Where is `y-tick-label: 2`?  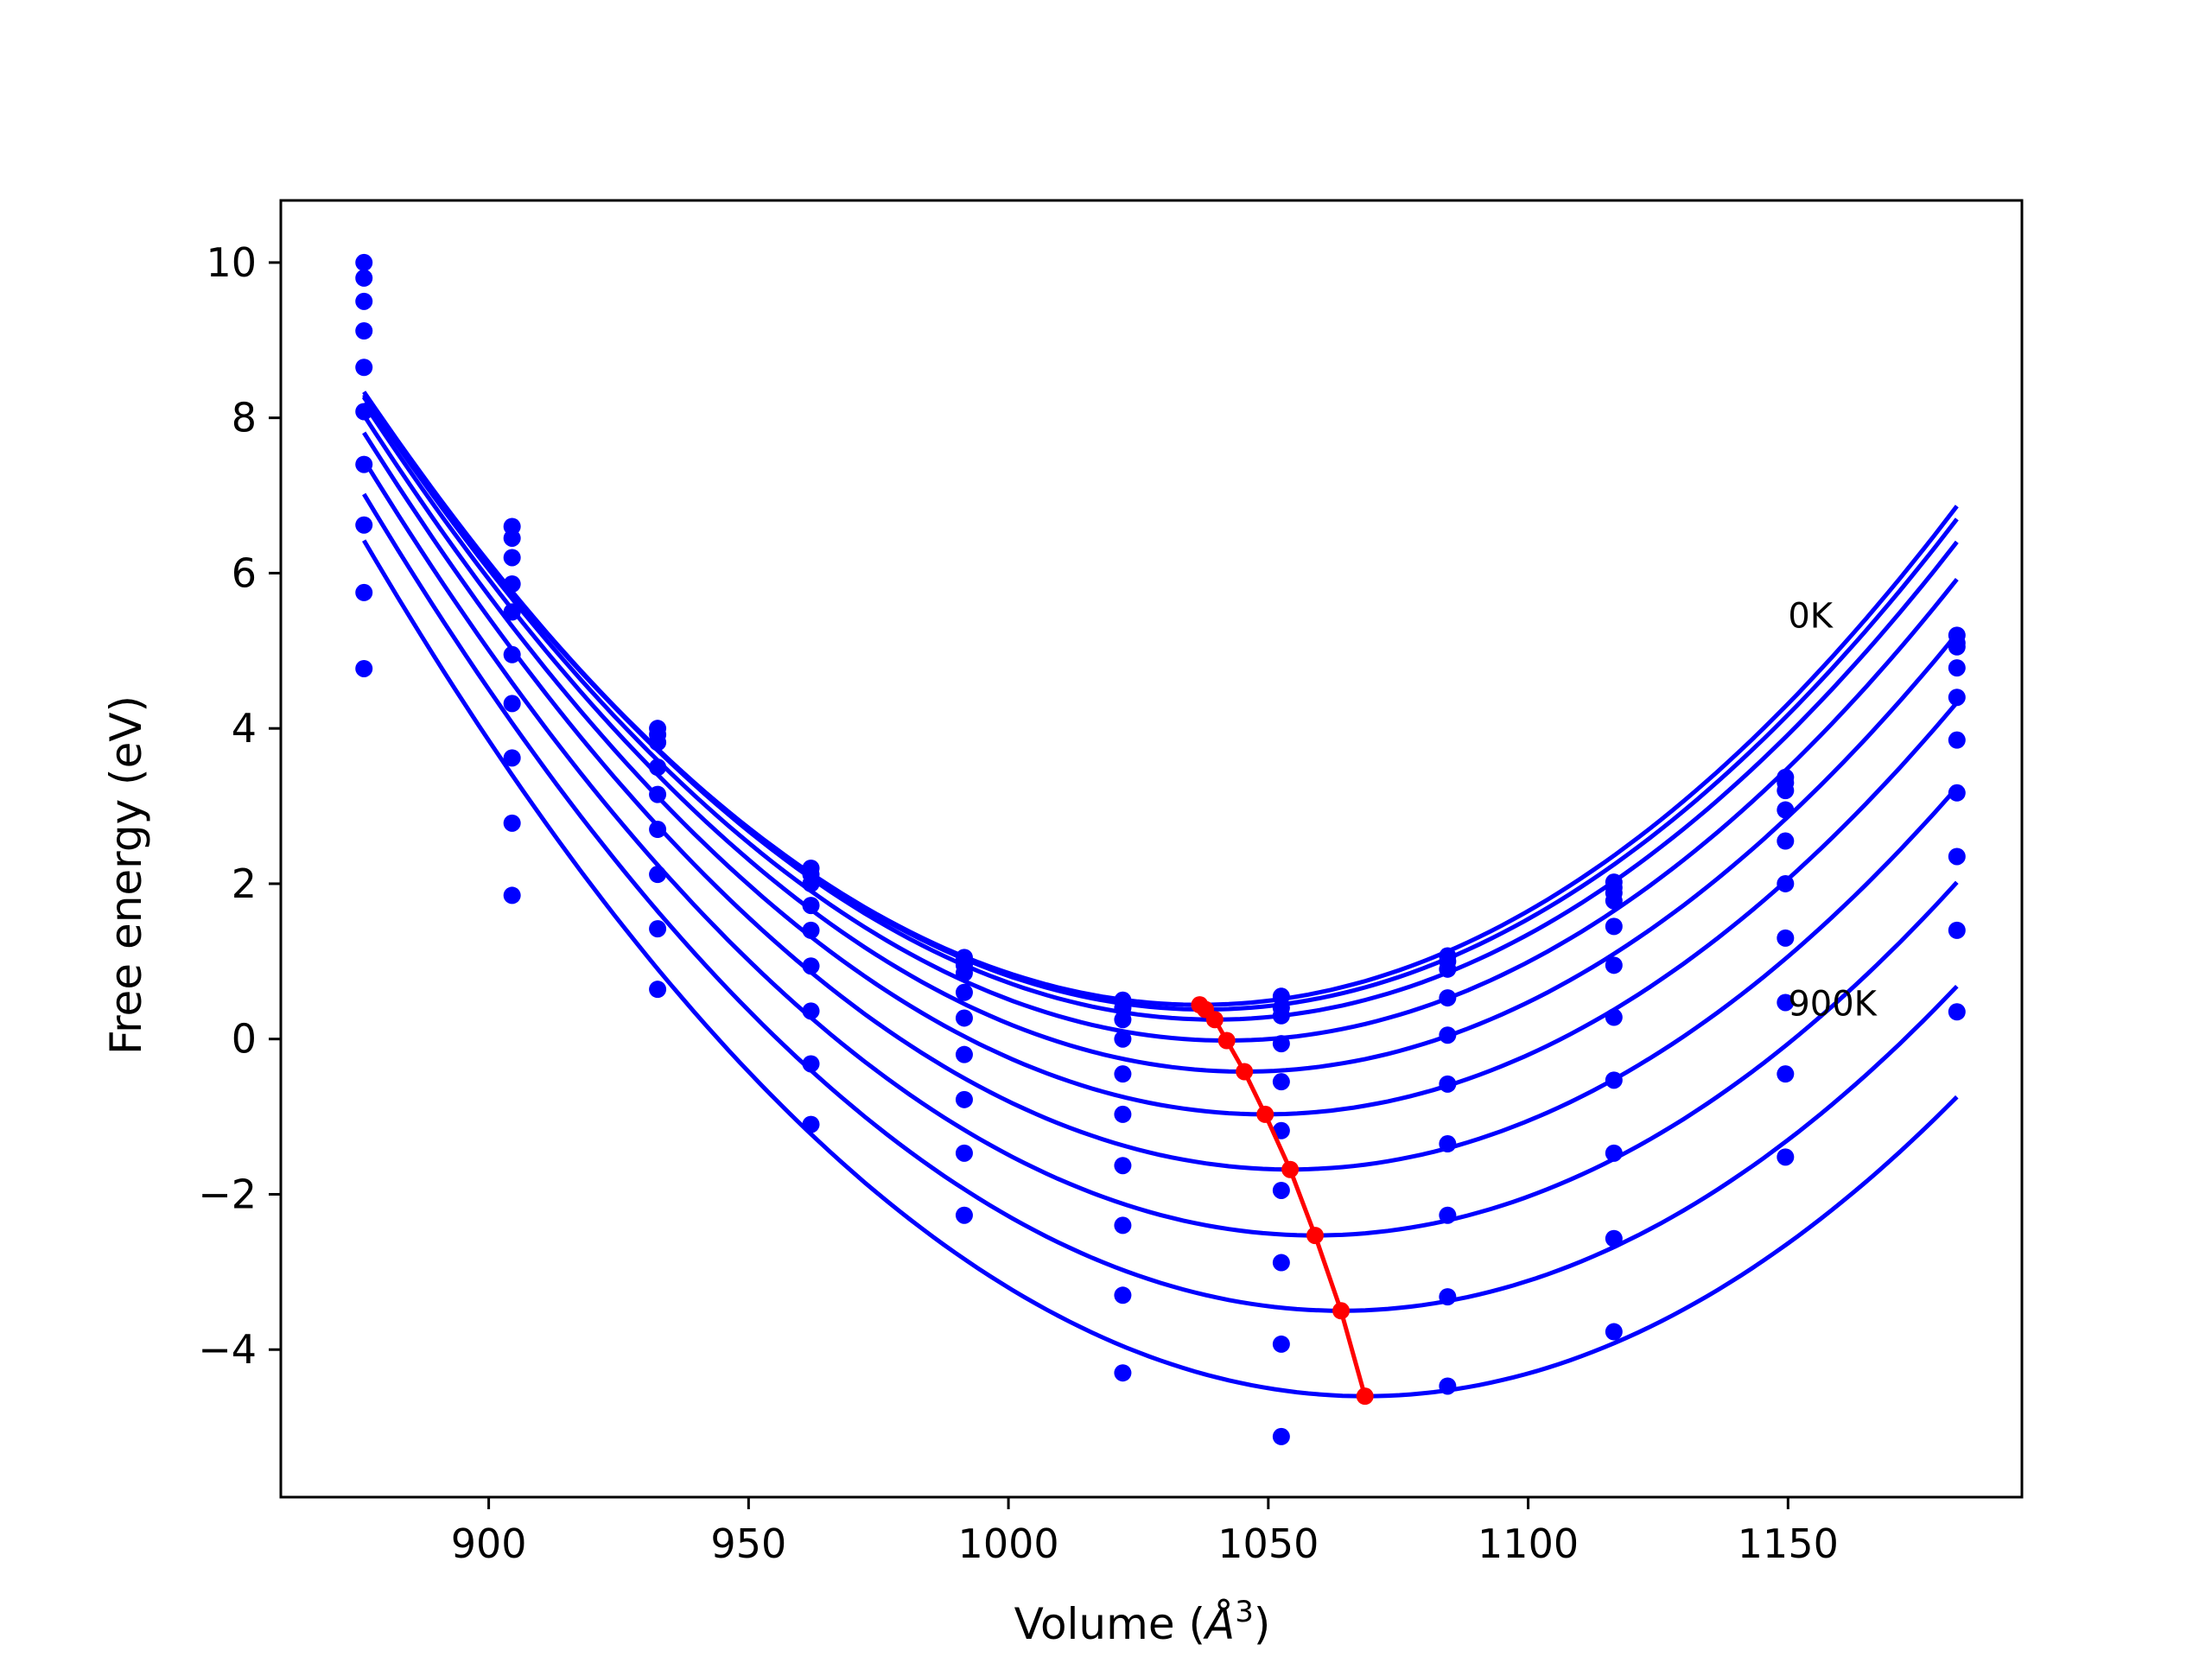
y-tick-label: 2 is located at coordinates (244, 884).